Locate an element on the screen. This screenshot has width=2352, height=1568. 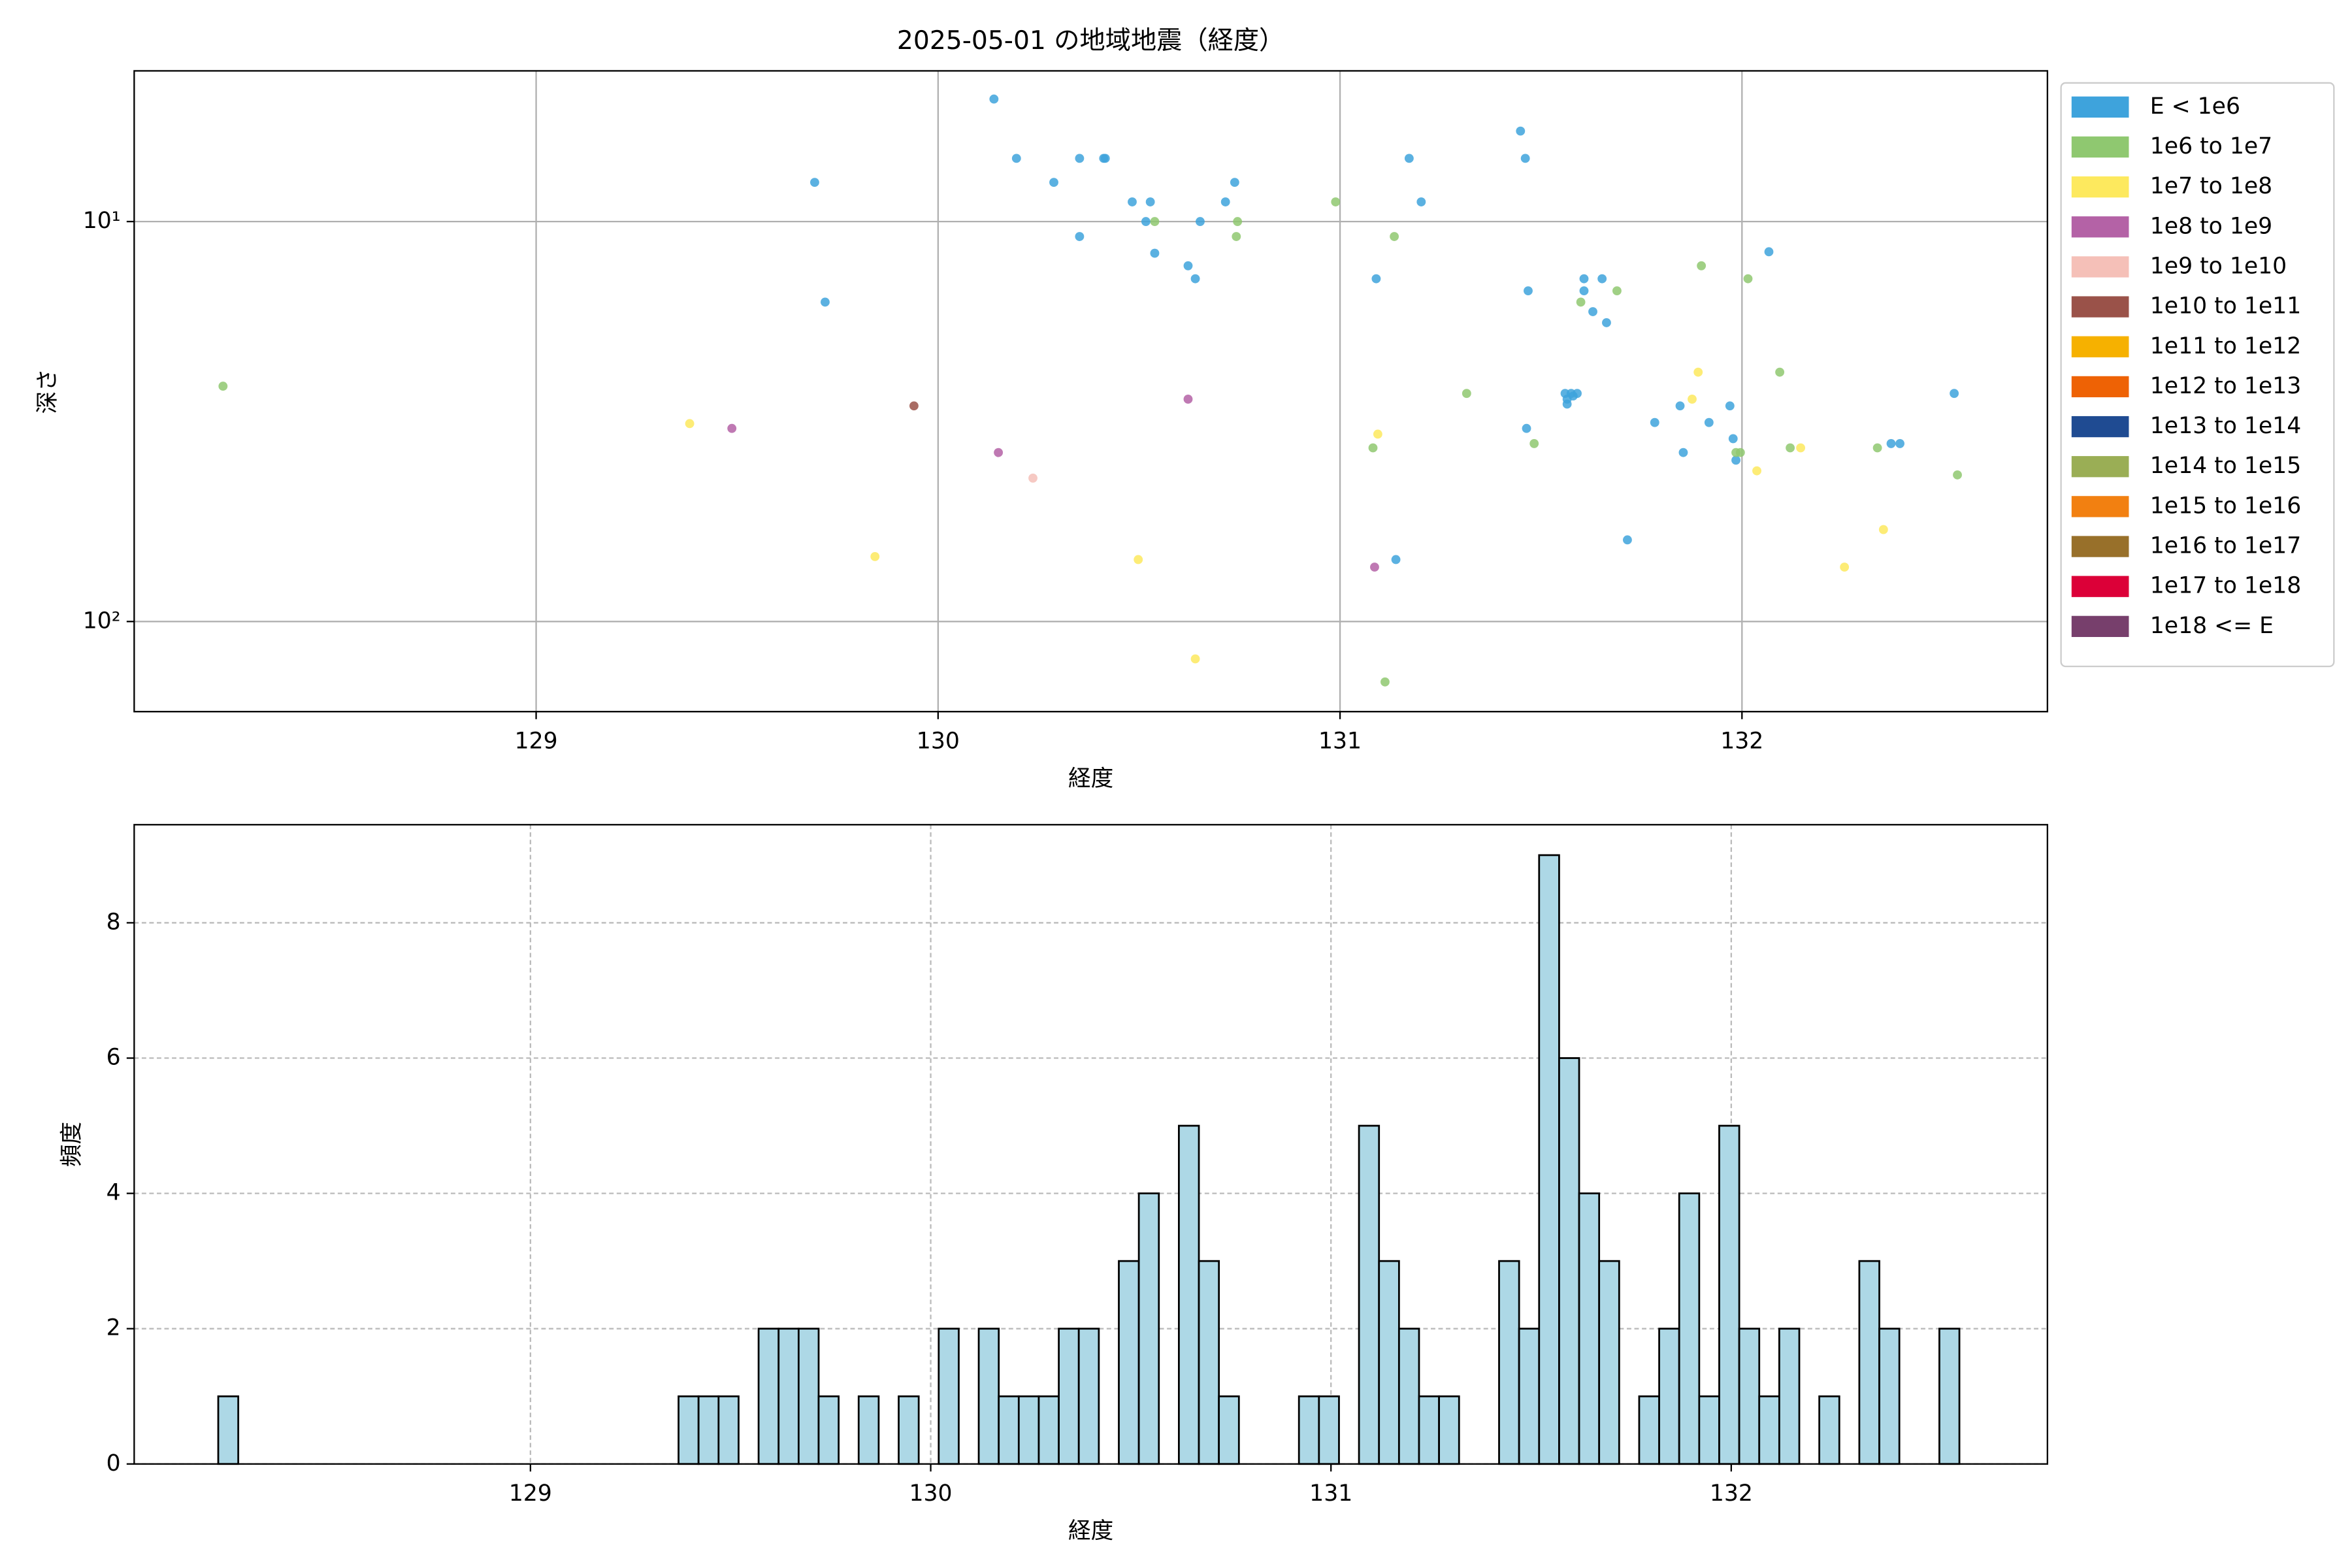
y-tick-label: 0 is located at coordinates (113, 1463).